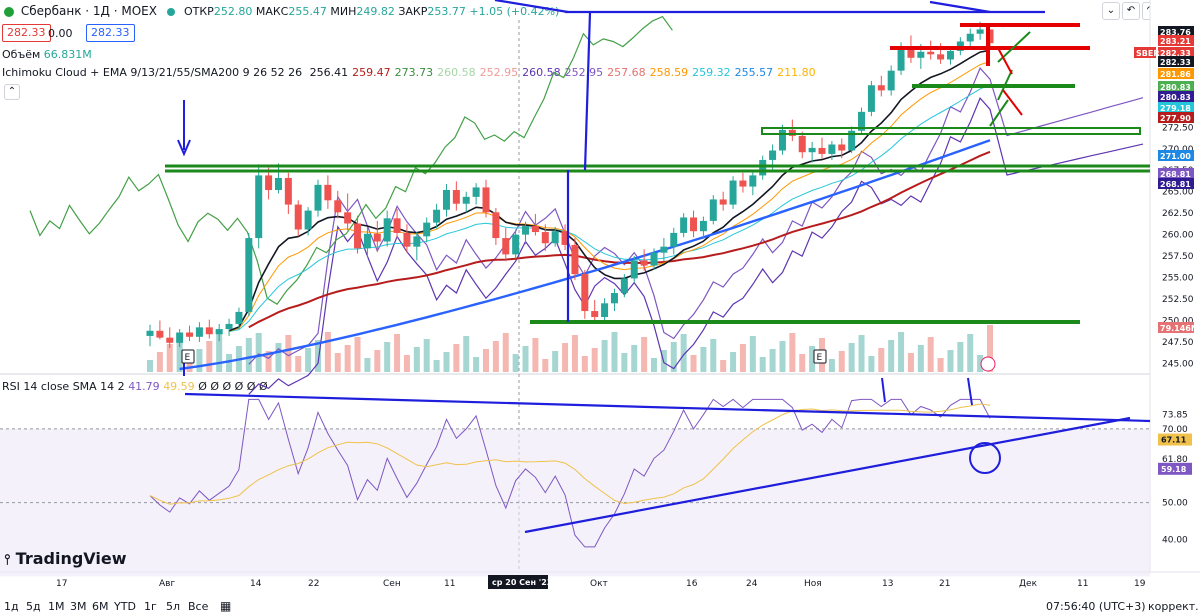 The height and width of the screenshot is (612, 1200). Describe the element at coordinates (173, 606) in the screenshot. I see `timeframe-5л: 5л` at that location.